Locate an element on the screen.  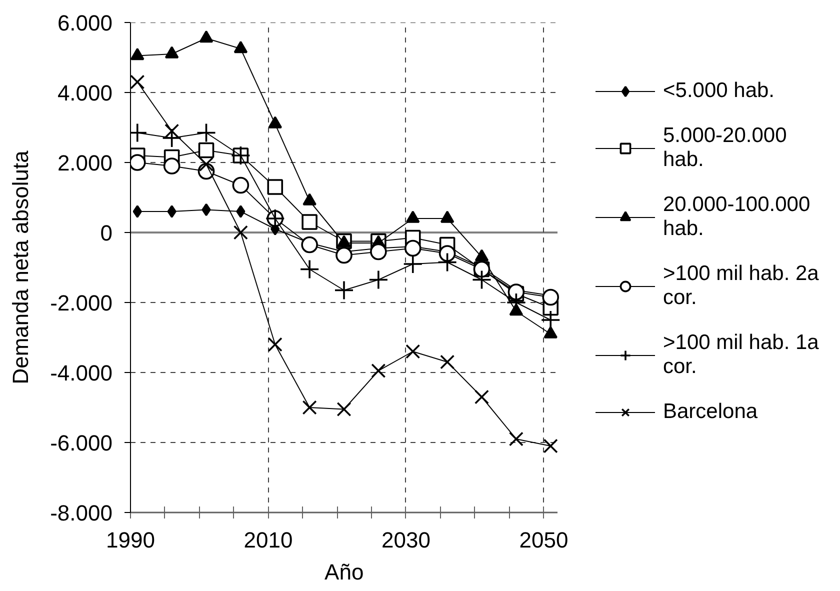
x-axis-title: Año is located at coordinates (344, 572).